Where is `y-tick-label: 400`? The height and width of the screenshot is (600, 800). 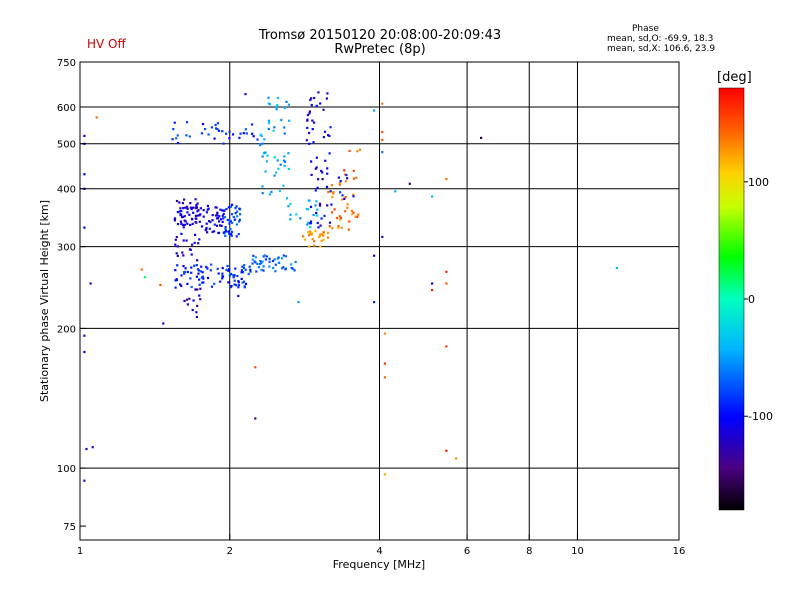 y-tick-label: 400 is located at coordinates (66, 190).